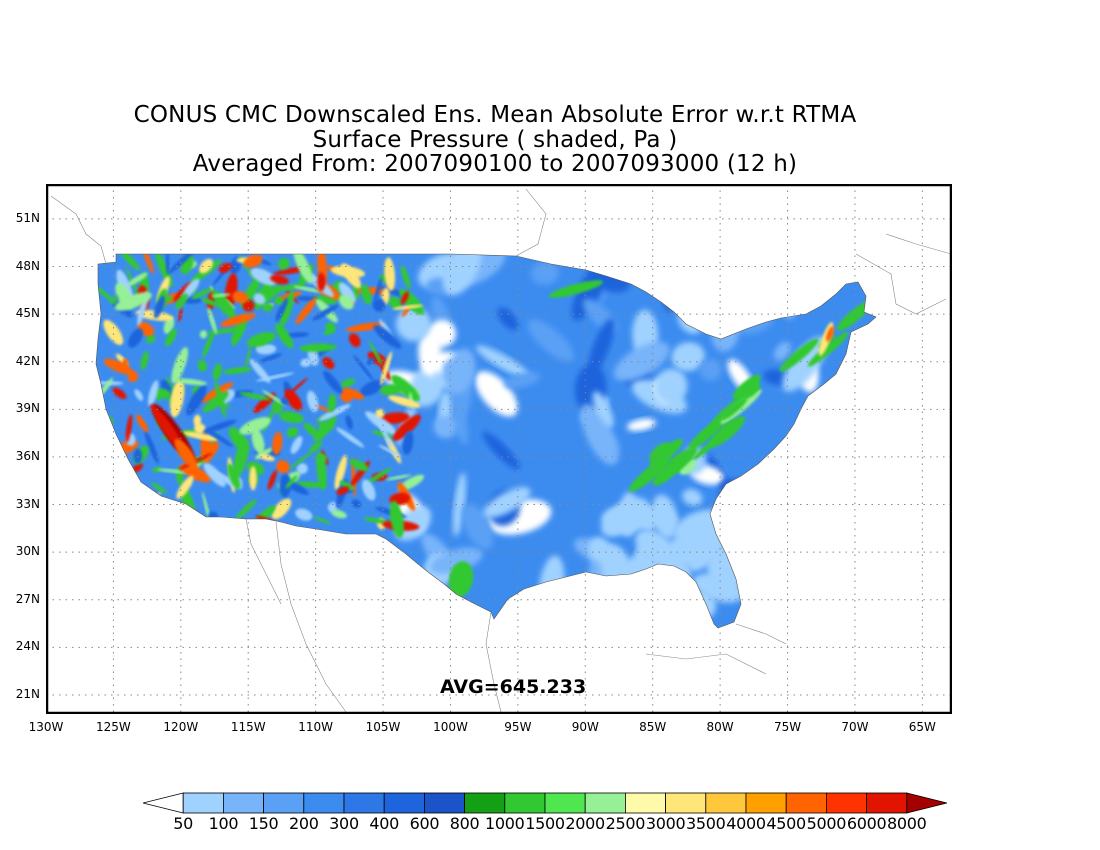  What do you see at coordinates (464, 823) in the screenshot?
I see `colorbar-label: 800` at bounding box center [464, 823].